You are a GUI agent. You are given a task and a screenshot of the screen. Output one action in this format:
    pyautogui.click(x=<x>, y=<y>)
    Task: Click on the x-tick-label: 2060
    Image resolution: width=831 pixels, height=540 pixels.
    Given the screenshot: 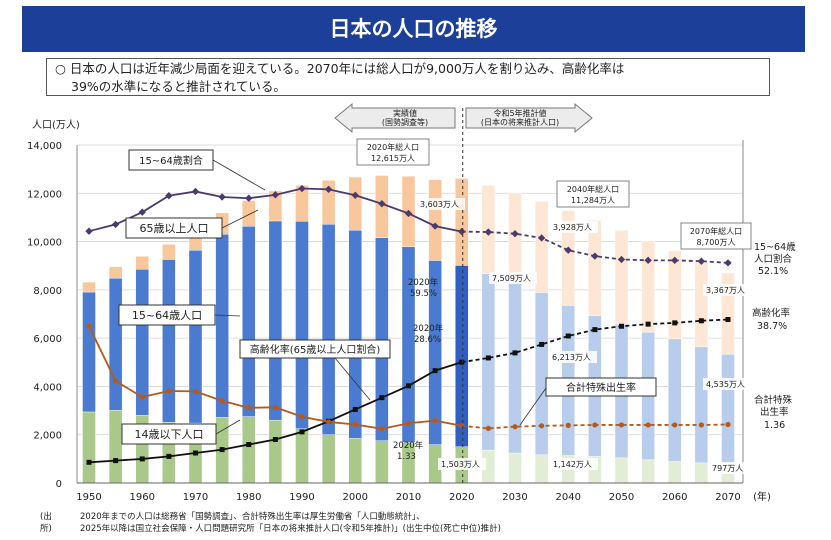 What is the action you would take?
    pyautogui.click(x=674, y=497)
    